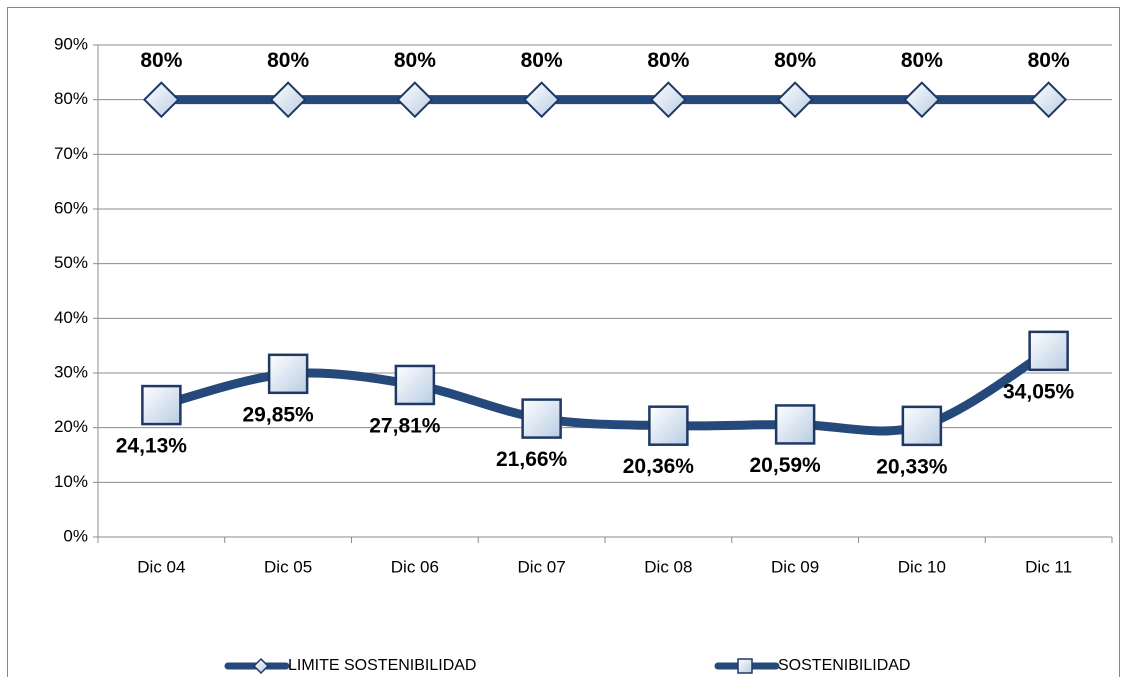 This screenshot has width=1127, height=677. Describe the element at coordinates (668, 566) in the screenshot. I see `x-tick-label: Dic 08` at that location.